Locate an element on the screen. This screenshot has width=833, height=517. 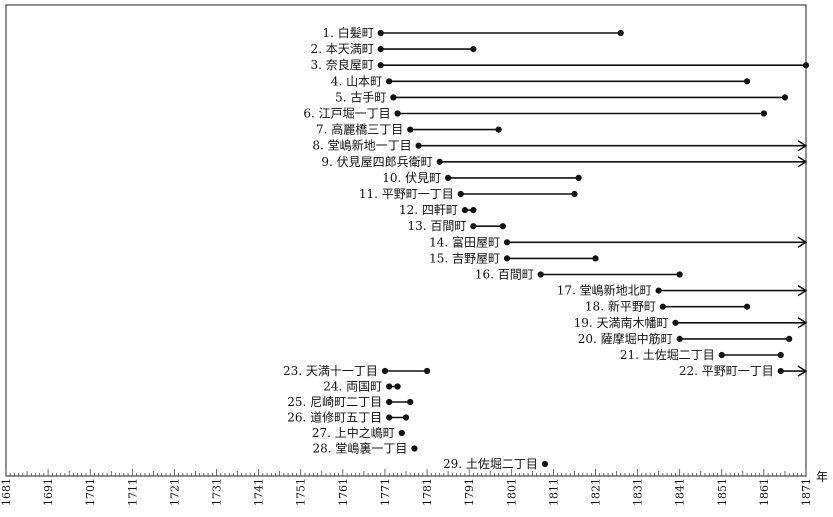
row-label: 4. 山本町 is located at coordinates (356, 81).